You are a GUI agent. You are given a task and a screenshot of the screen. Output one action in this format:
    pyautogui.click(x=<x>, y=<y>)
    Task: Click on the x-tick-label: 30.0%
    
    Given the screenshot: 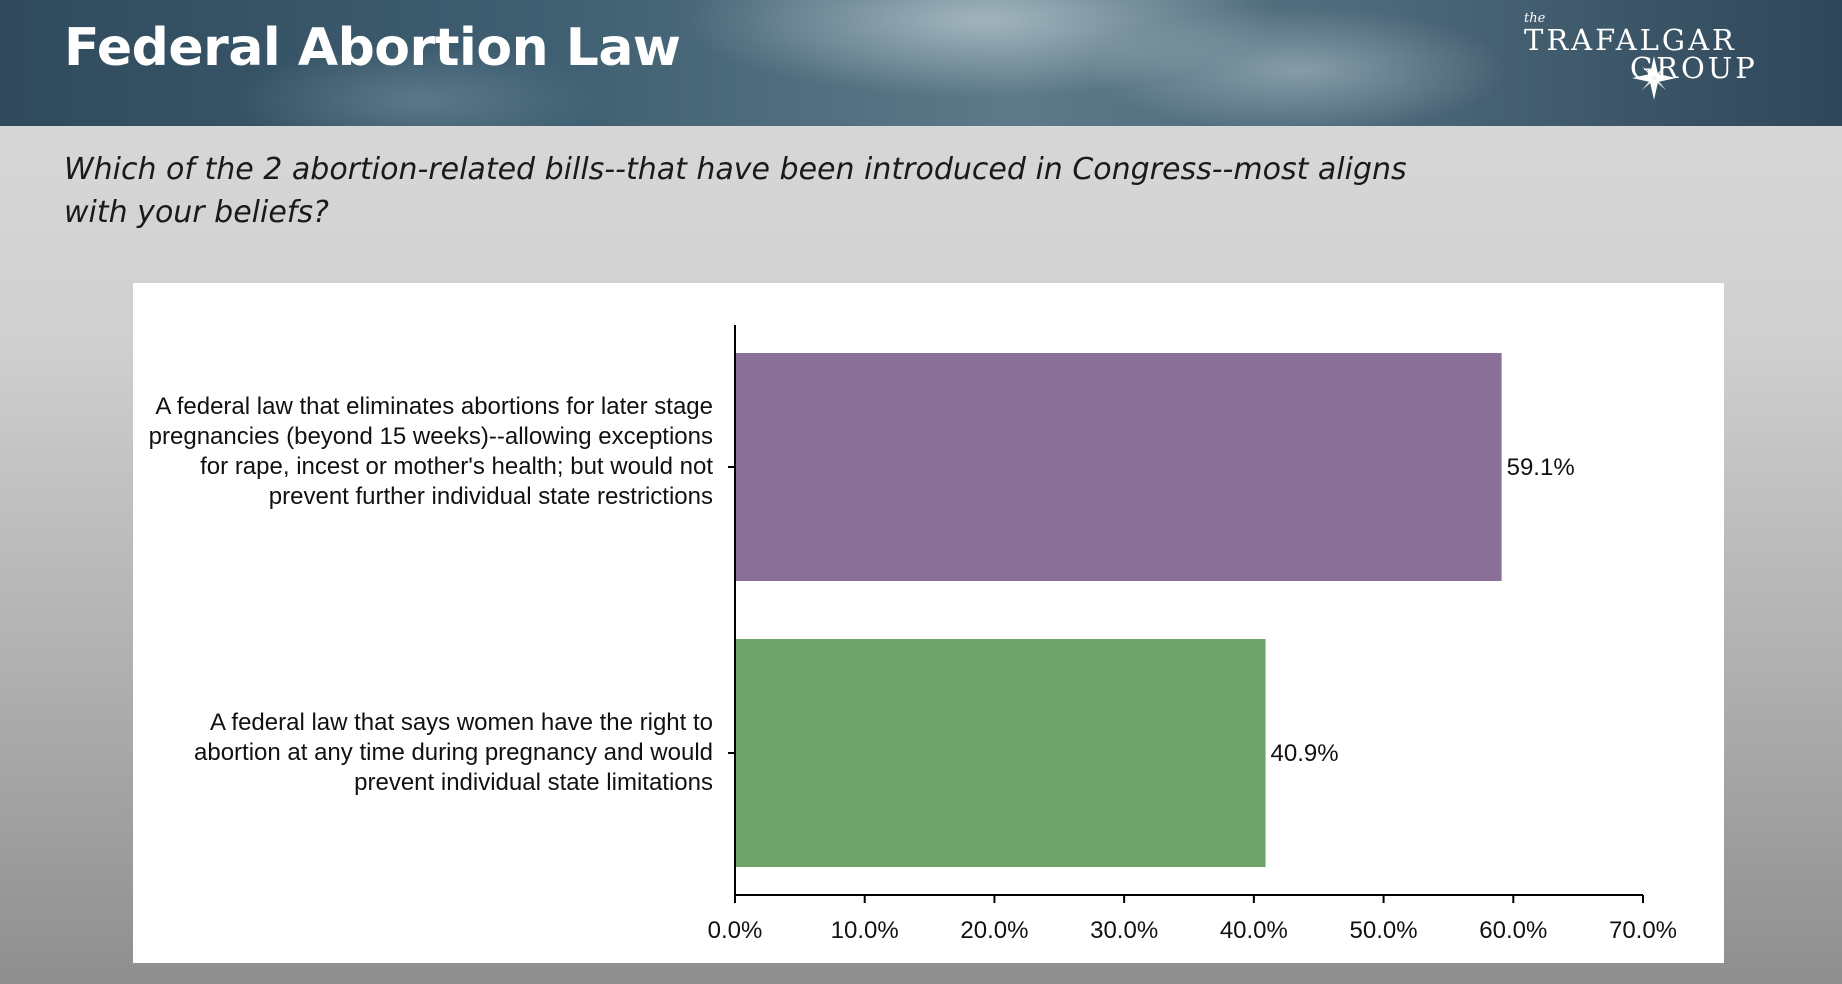 What is the action you would take?
    pyautogui.click(x=1124, y=930)
    